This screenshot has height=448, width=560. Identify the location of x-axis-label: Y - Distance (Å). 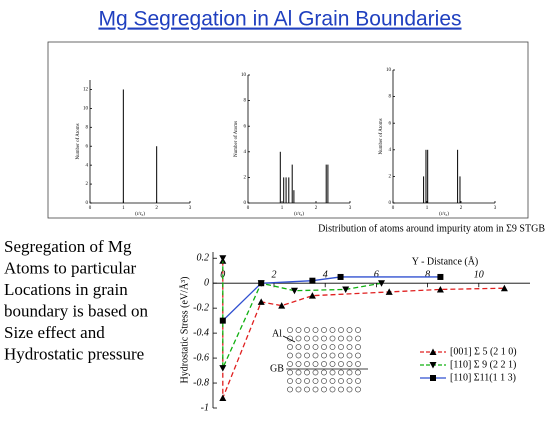
(445, 261).